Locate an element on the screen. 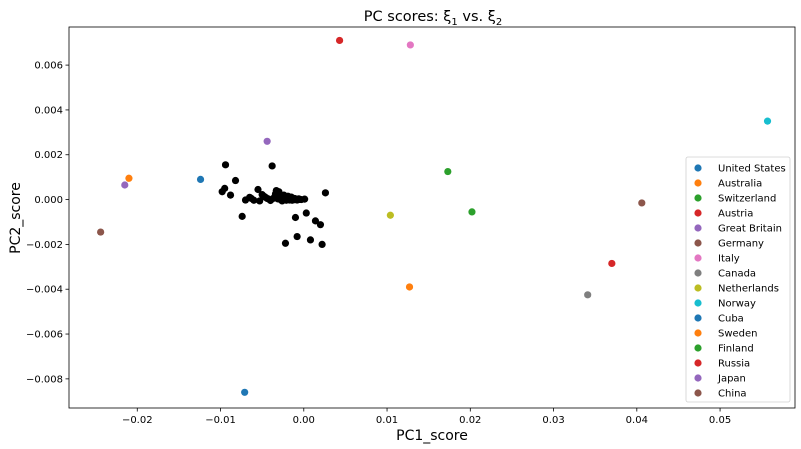  legend-label: Switzerland is located at coordinates (747, 199).